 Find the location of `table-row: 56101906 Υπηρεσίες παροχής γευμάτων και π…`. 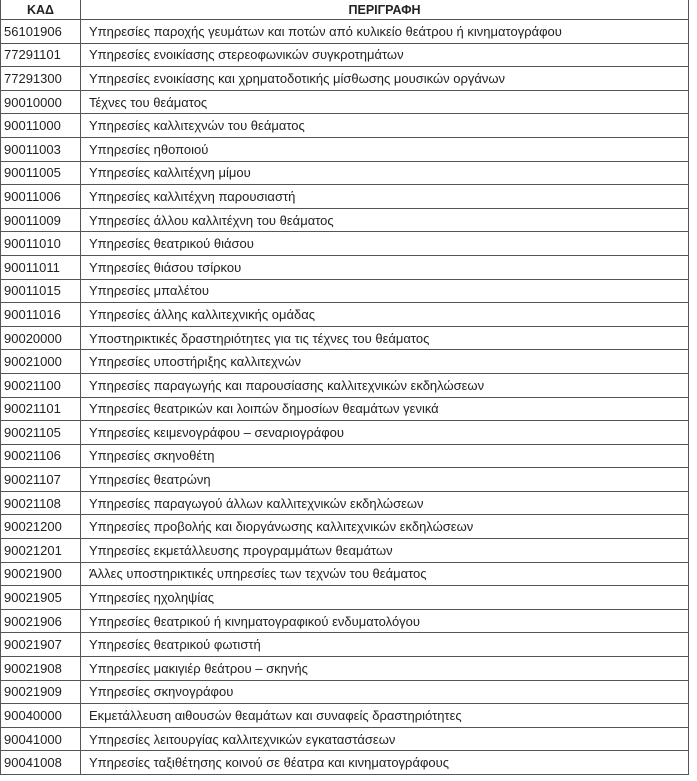

table-row: 56101906 Υπηρεσίες παροχής γευμάτων και π… is located at coordinates (344, 31).